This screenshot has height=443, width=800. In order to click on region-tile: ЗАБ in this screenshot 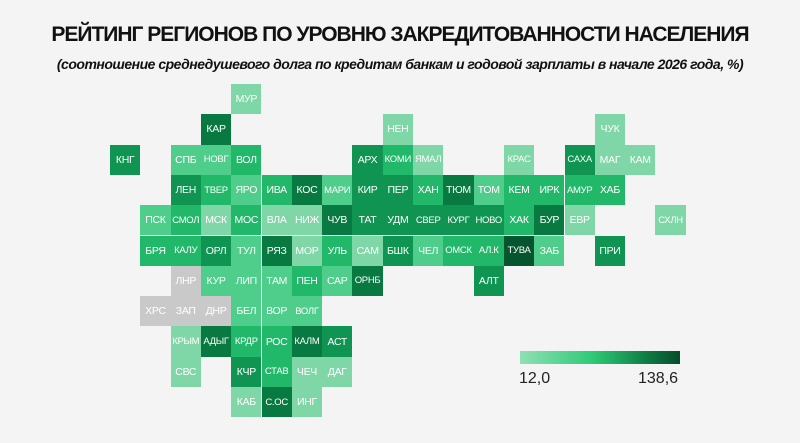, I will do `click(549, 250)`.